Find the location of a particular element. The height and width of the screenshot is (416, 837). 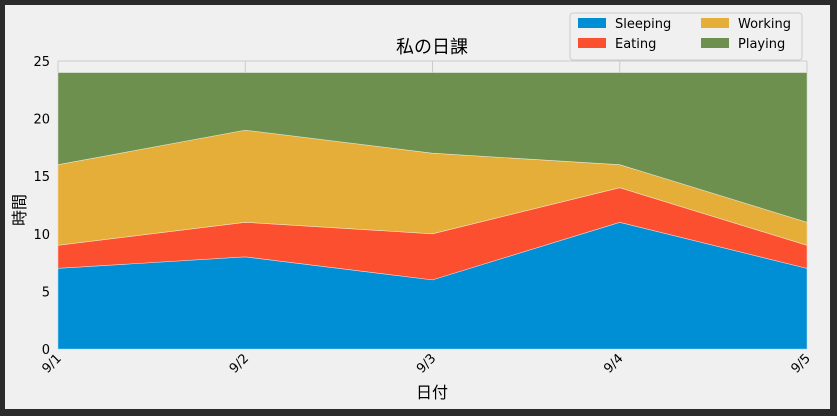

y-tick-label: 10 is located at coordinates (41, 235).